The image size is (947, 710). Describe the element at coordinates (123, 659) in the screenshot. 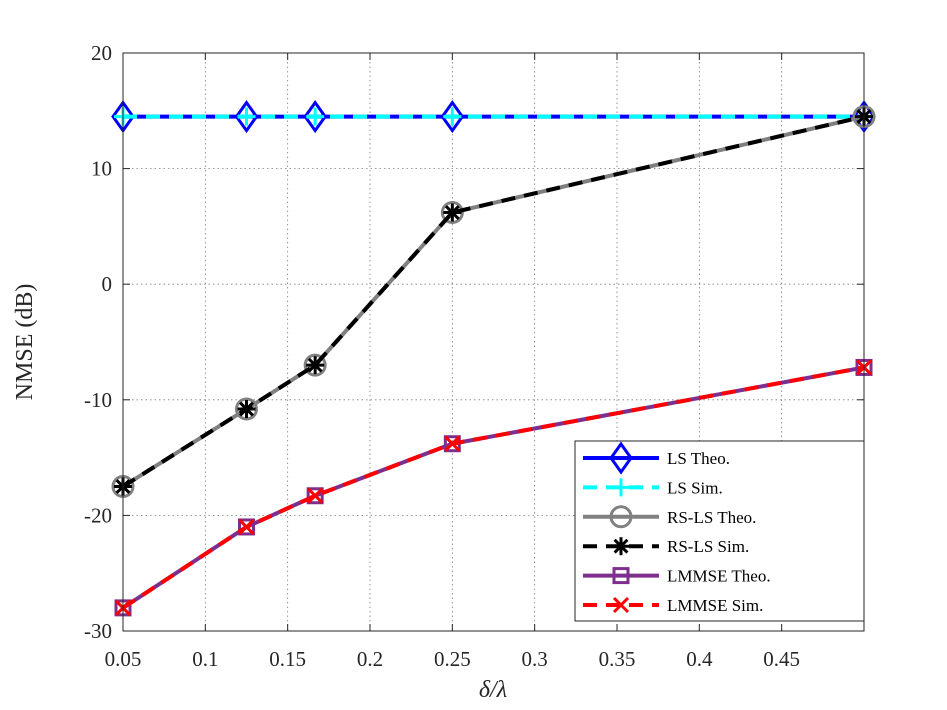

I see `x-tick-label: 0.05` at that location.